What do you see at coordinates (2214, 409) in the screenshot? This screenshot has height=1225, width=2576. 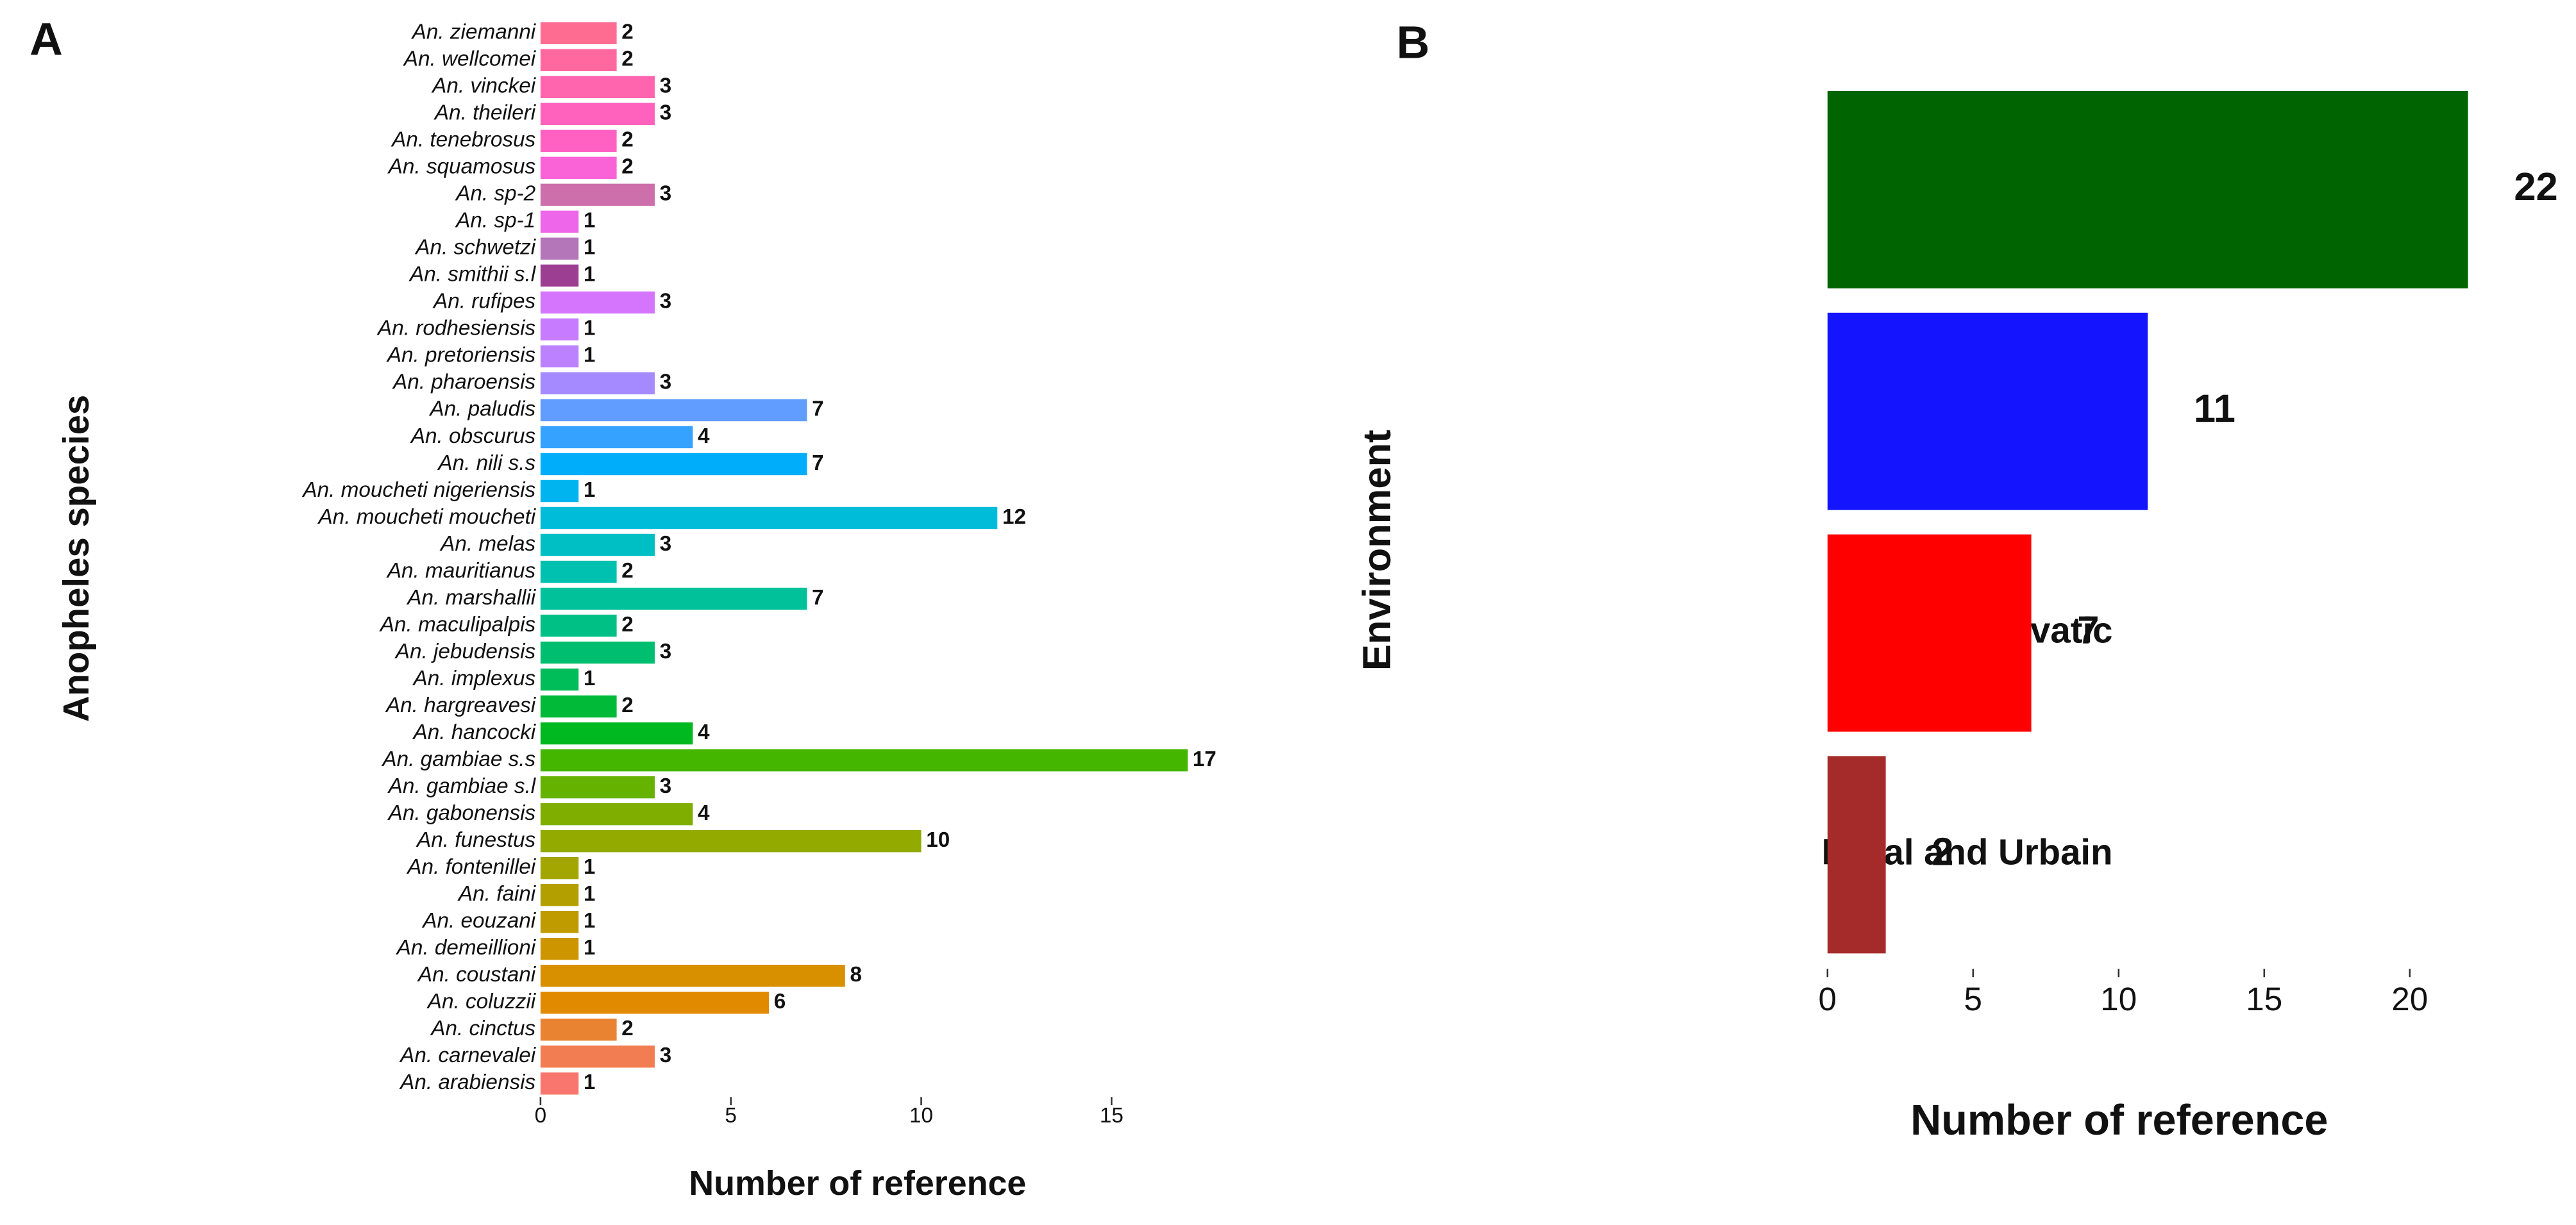 I see `value-label: 11` at bounding box center [2214, 409].